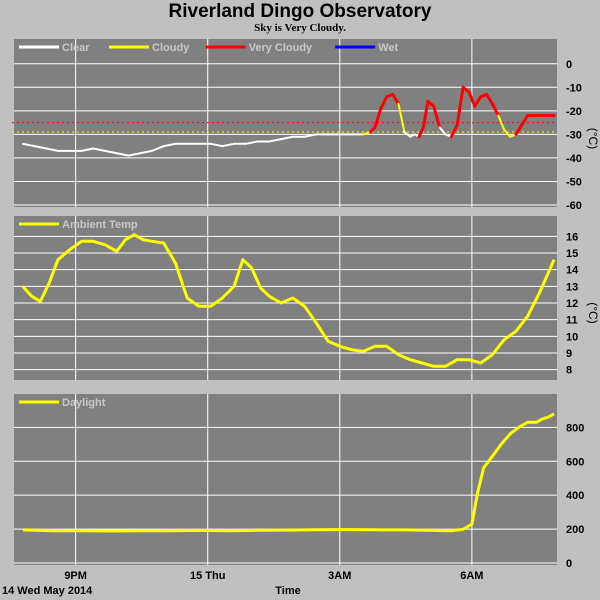 This screenshot has width=600, height=600. Describe the element at coordinates (572, 271) in the screenshot. I see `ambient-ytick-label: 14` at that location.